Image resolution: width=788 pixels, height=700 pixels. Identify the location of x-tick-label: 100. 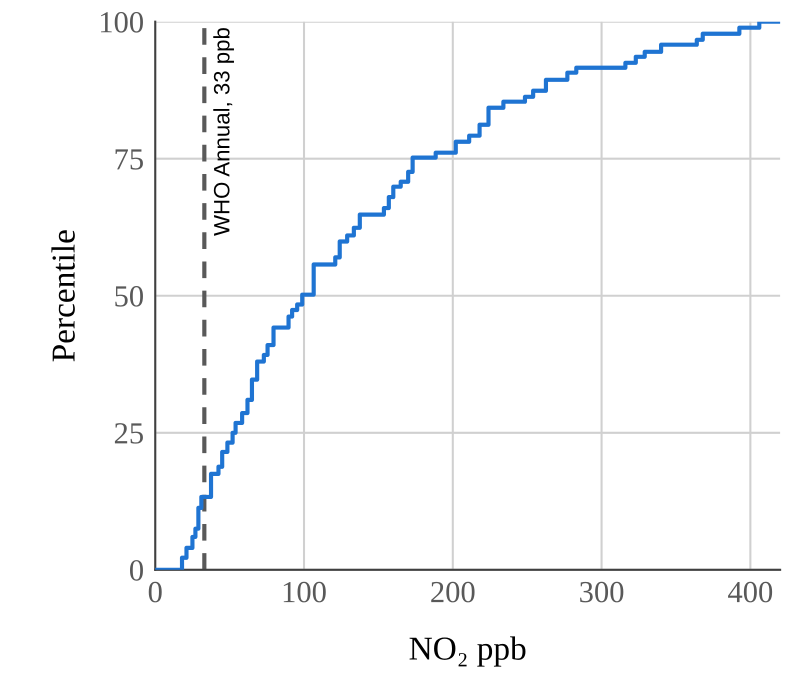
(305, 592).